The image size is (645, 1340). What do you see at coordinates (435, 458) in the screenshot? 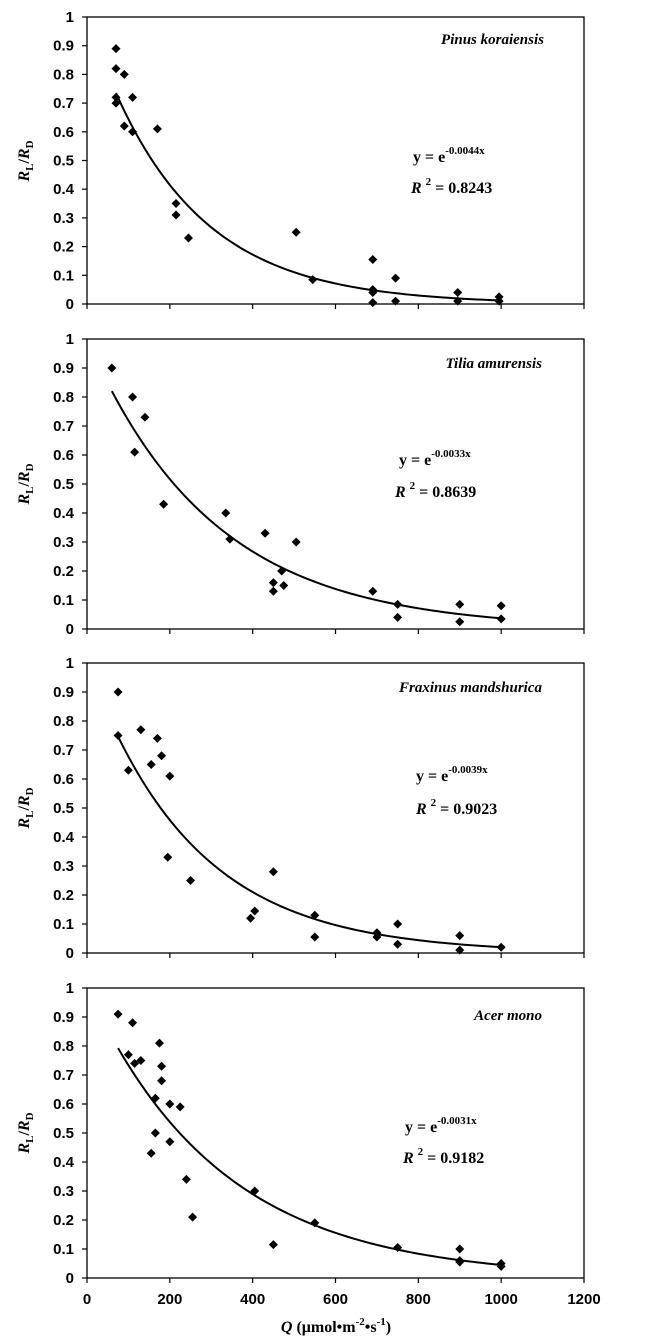
I see `fit-equation: y = e-0.0033x` at bounding box center [435, 458].